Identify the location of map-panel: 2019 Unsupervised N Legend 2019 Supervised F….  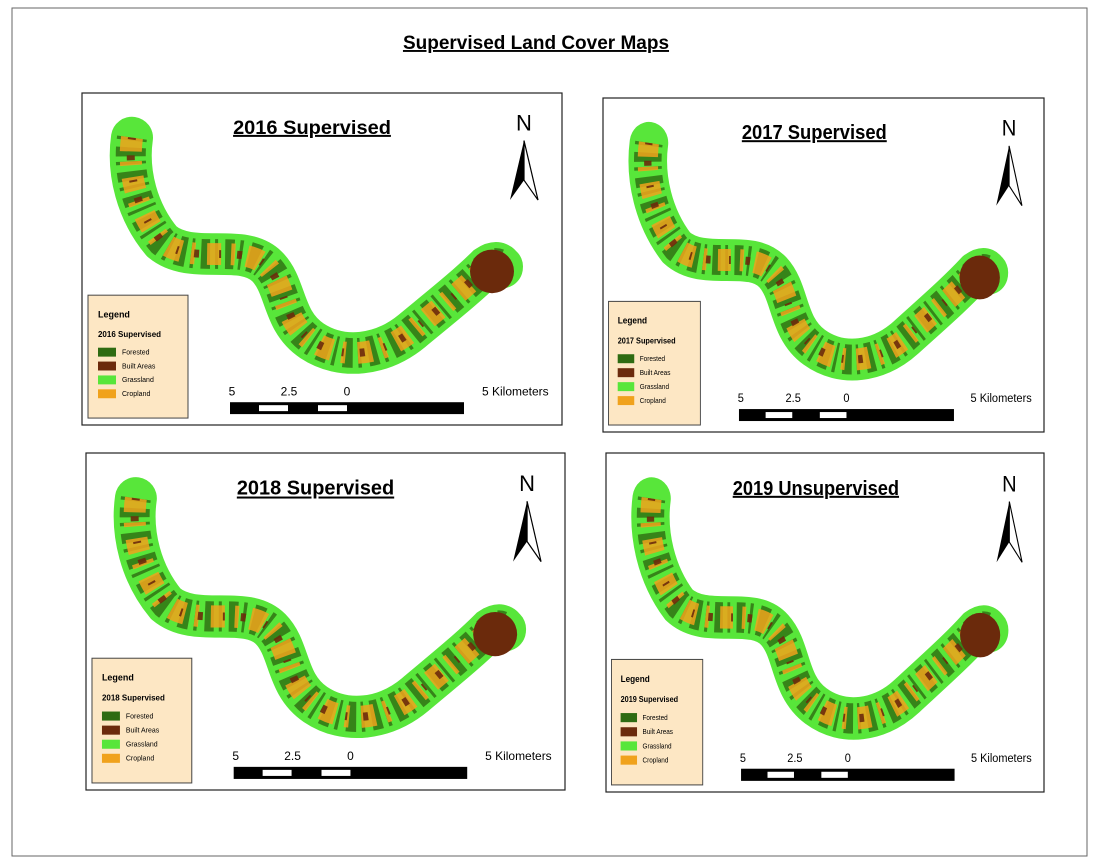
(821, 629).